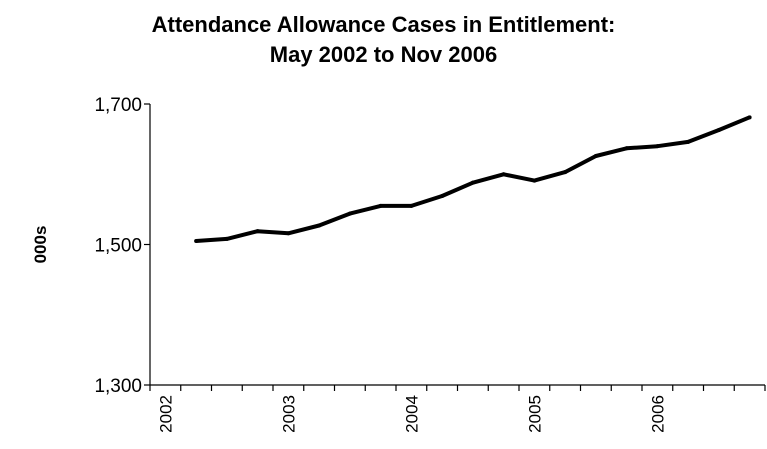 Image resolution: width=767 pixels, height=449 pixels. What do you see at coordinates (118, 246) in the screenshot?
I see `y-tick-label: 1,500` at bounding box center [118, 246].